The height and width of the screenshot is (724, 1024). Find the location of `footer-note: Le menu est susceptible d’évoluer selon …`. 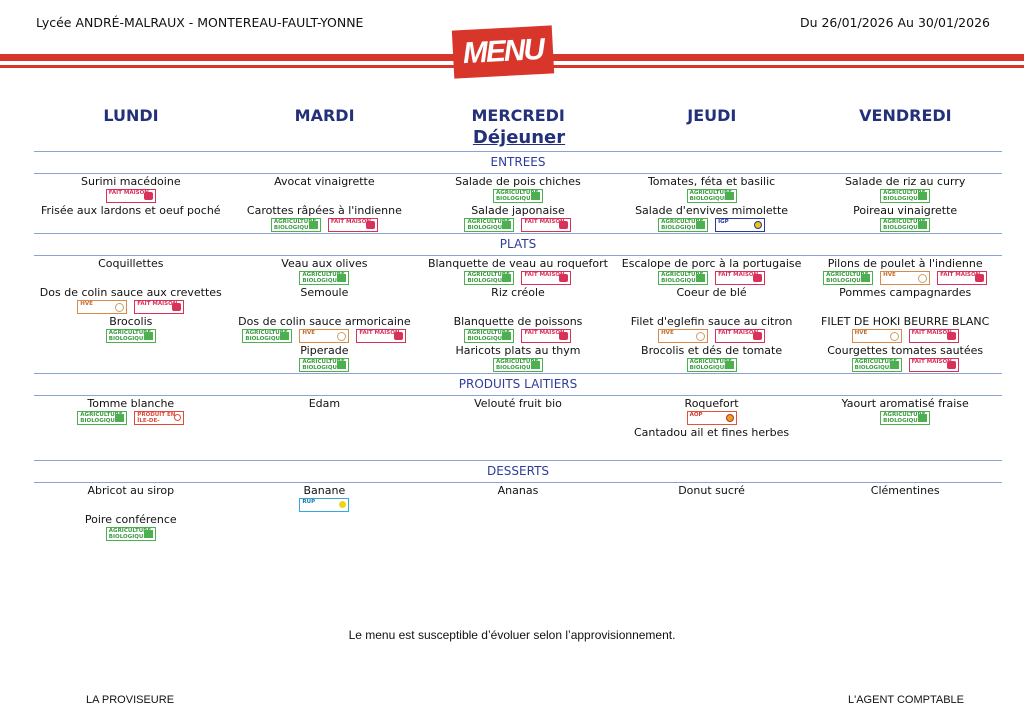

footer-note: Le menu est susceptible d’évoluer selon … is located at coordinates (512, 635).